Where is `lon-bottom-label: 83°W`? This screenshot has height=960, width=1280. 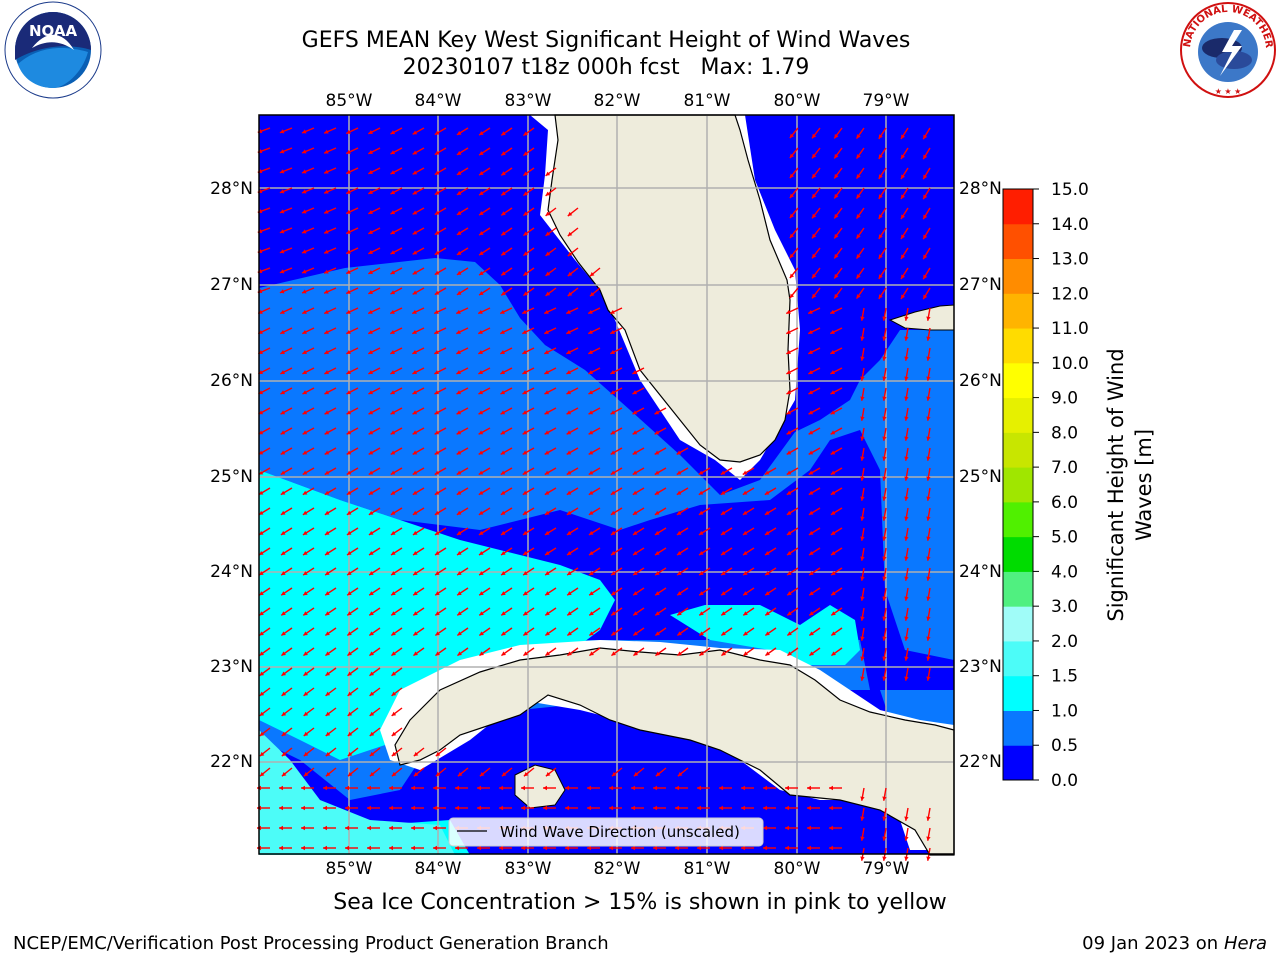 lon-bottom-label: 83°W is located at coordinates (528, 869).